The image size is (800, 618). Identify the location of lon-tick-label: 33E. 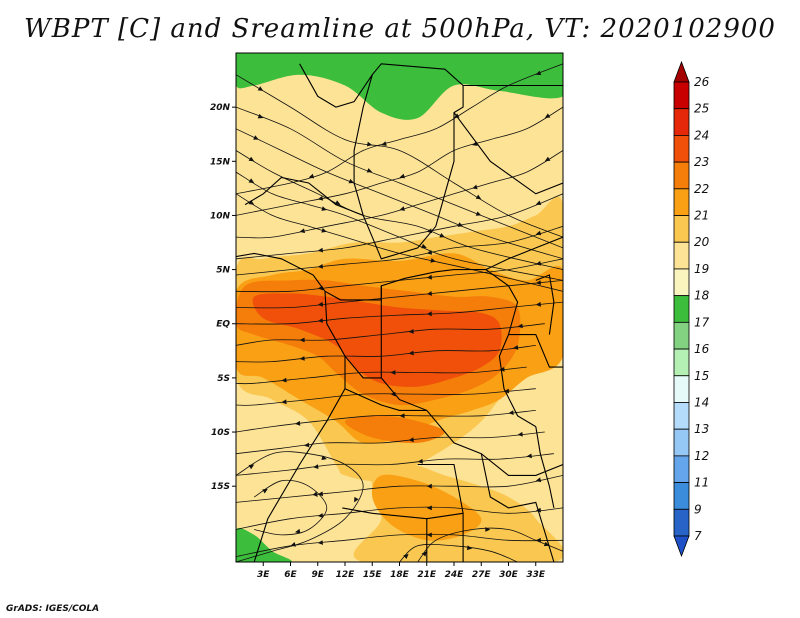
(536, 575).